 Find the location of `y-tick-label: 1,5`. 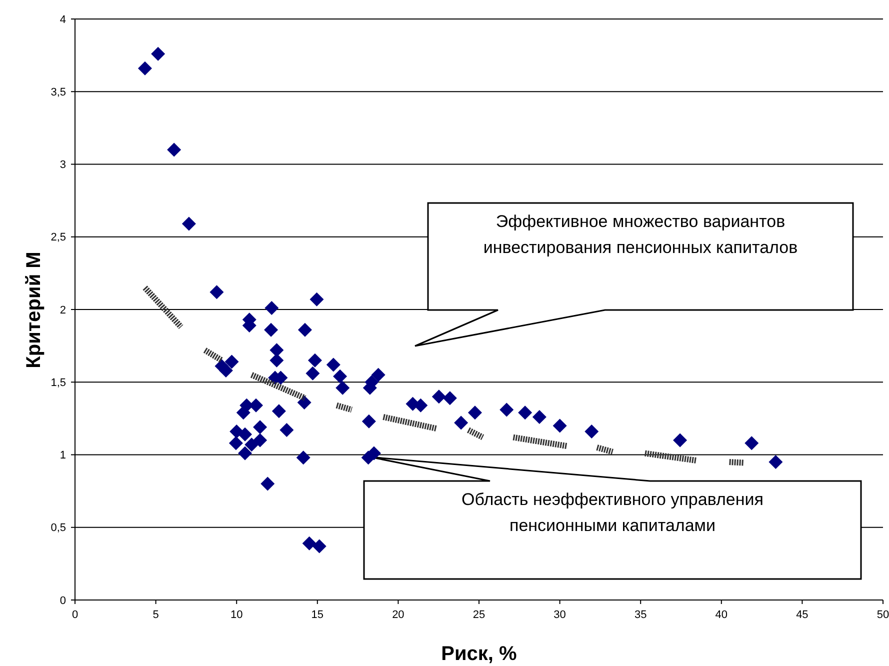

y-tick-label: 1,5 is located at coordinates (58, 382).